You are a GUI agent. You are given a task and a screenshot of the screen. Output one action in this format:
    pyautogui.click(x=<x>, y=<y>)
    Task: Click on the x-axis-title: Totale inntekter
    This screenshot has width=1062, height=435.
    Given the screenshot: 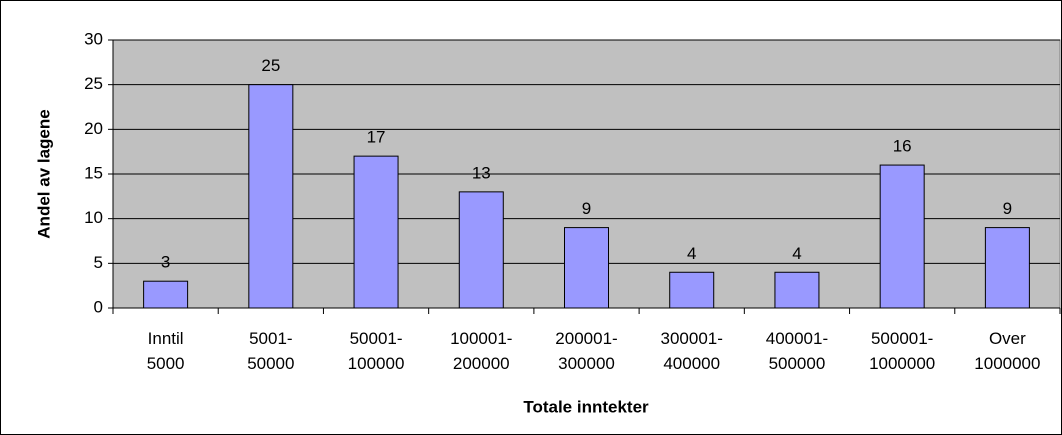 What is the action you would take?
    pyautogui.click(x=586, y=406)
    